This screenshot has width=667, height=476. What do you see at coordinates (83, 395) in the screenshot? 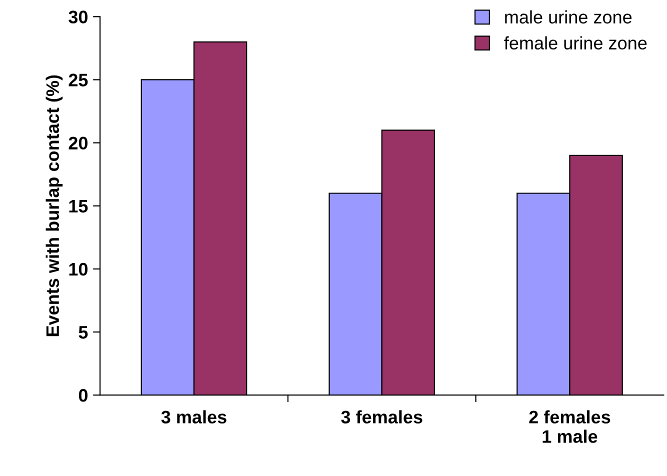
I see `y-tick-label: 0` at bounding box center [83, 395].